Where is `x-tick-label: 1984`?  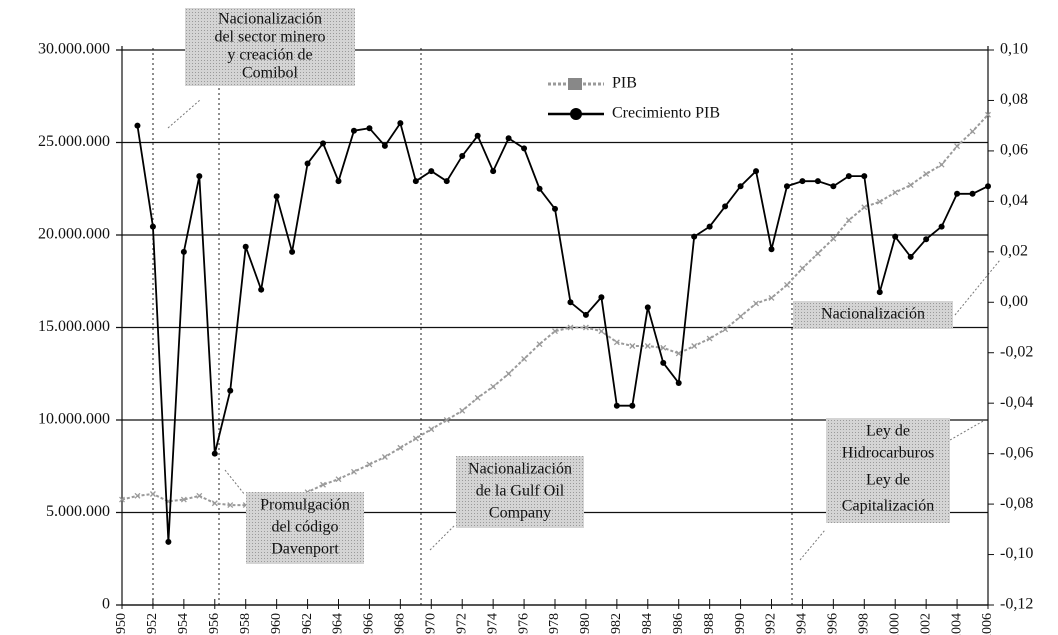
x-tick-label: 1984 is located at coordinates (647, 624).